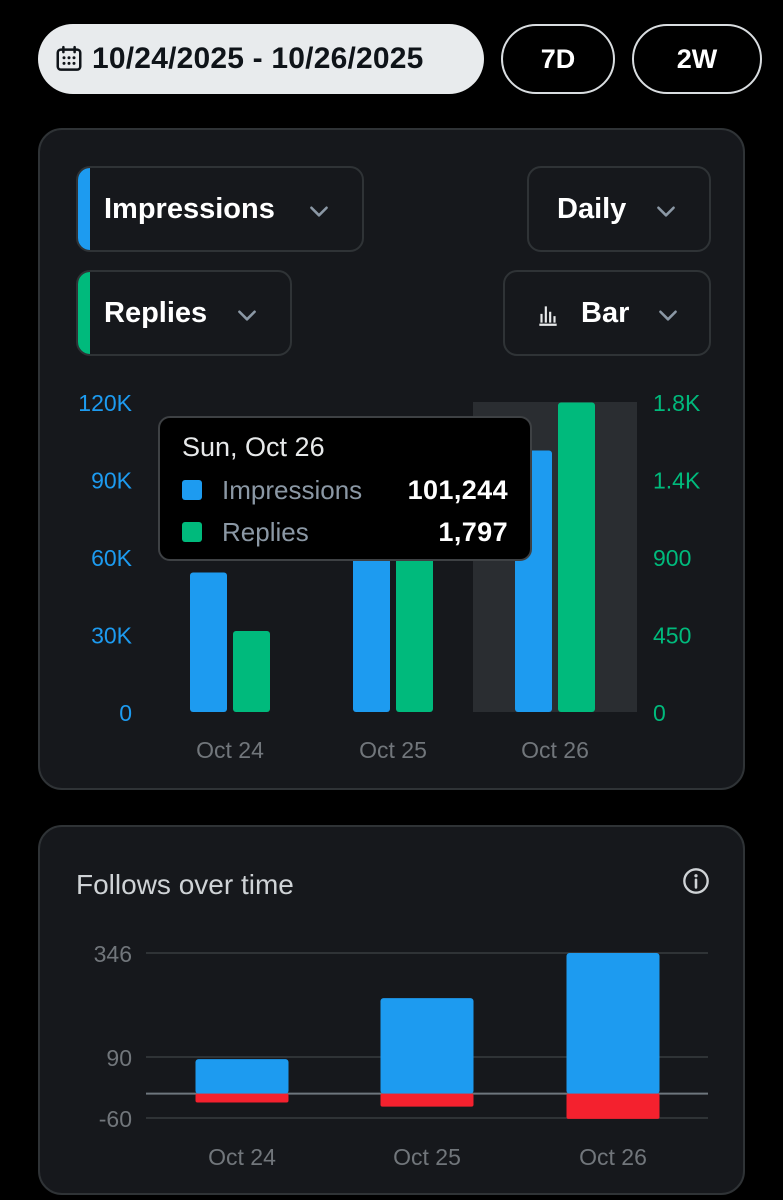 This screenshot has height=1200, width=783. What do you see at coordinates (69, 58) in the screenshot?
I see `calendar-icon` at bounding box center [69, 58].